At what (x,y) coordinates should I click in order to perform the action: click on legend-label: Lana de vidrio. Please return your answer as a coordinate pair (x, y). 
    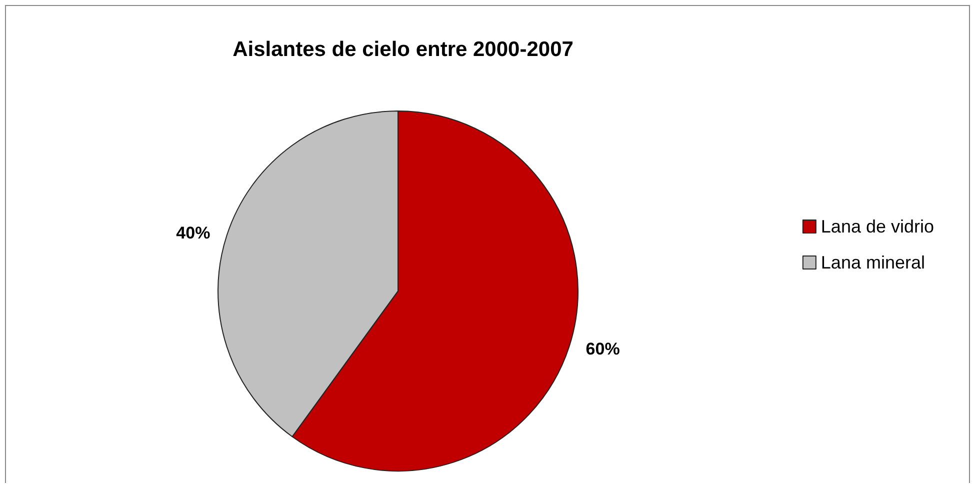
    Looking at the image, I should click on (877, 226).